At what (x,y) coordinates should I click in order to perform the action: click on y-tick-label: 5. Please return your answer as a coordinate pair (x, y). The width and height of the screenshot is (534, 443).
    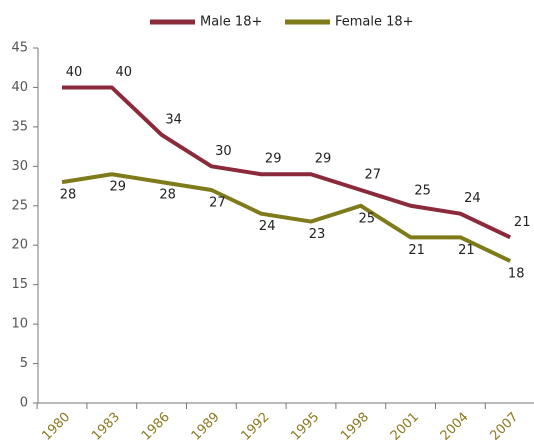
    Looking at the image, I should click on (24, 363).